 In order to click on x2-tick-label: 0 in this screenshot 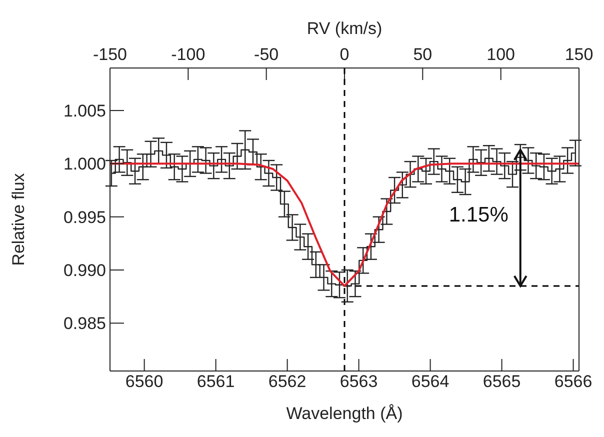, I will do `click(345, 54)`.